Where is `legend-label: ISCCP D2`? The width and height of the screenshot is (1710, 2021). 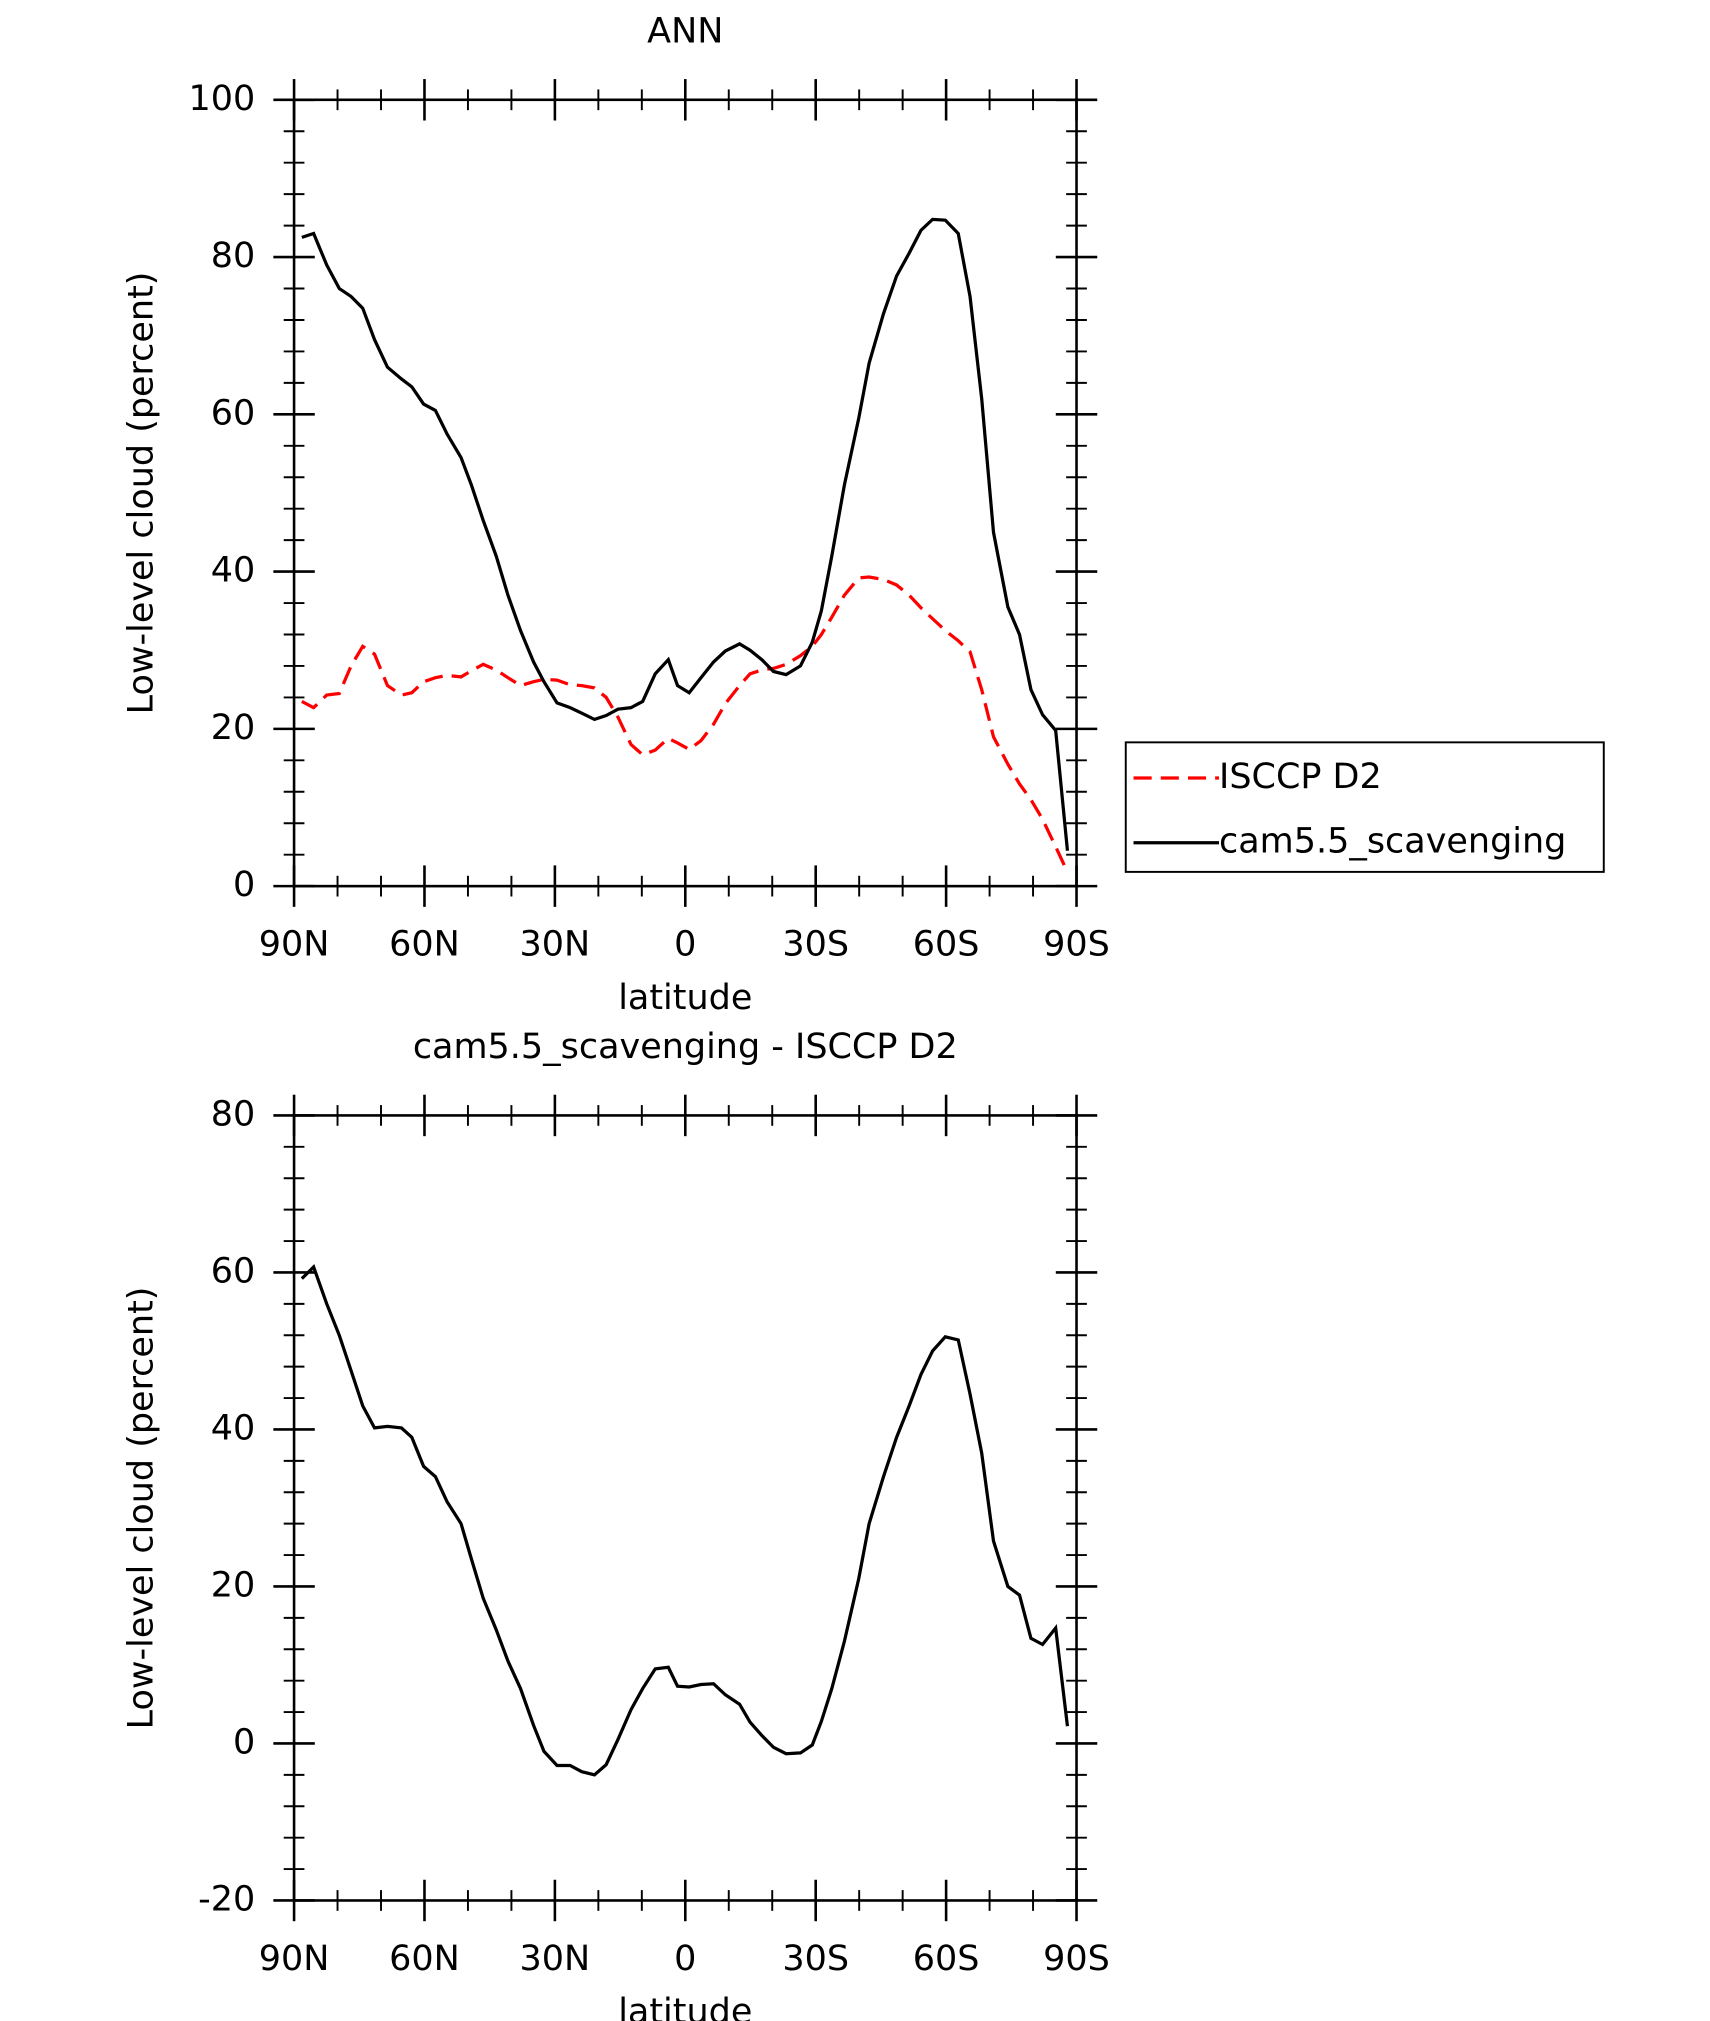
legend-label: ISCCP D2 is located at coordinates (1300, 777).